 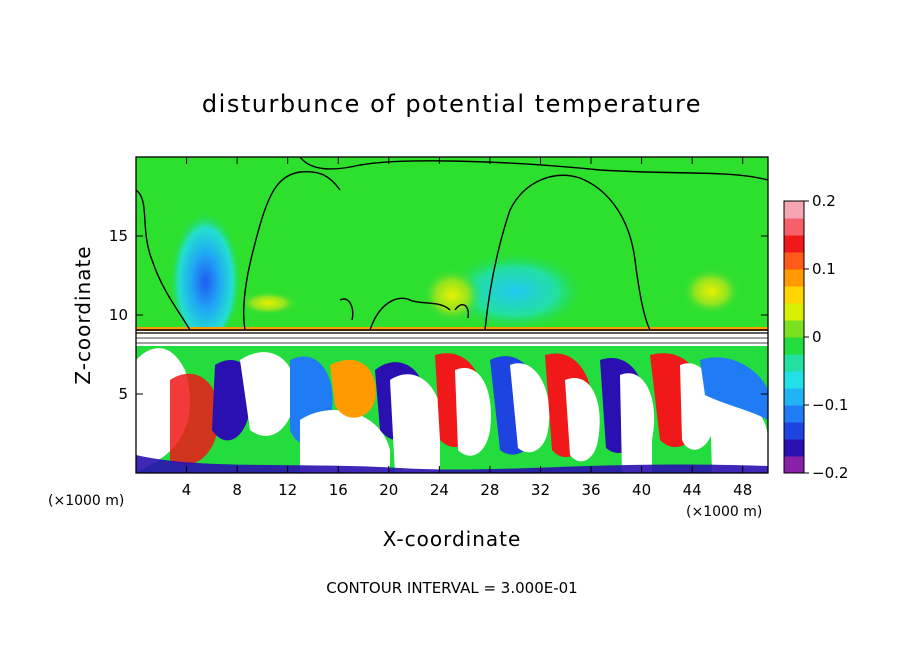 What do you see at coordinates (338, 490) in the screenshot?
I see `x-tick-label: 16` at bounding box center [338, 490].